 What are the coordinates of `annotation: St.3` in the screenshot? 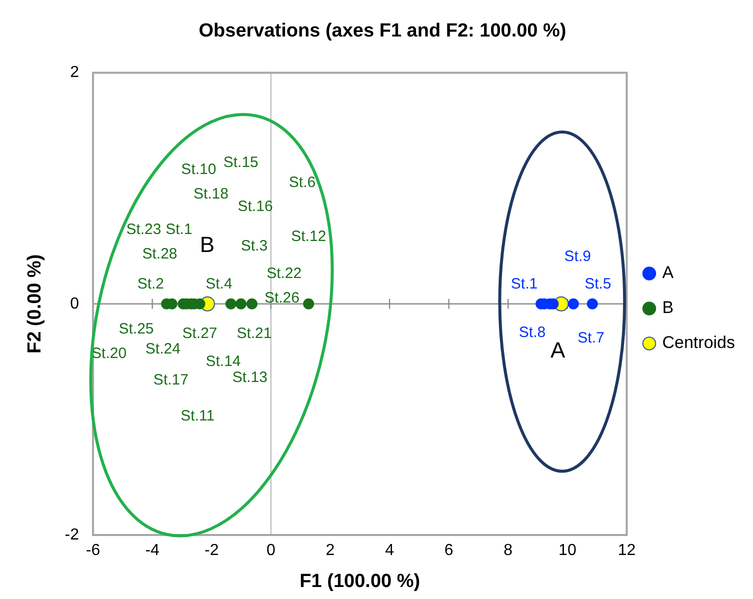 It's located at (254, 245).